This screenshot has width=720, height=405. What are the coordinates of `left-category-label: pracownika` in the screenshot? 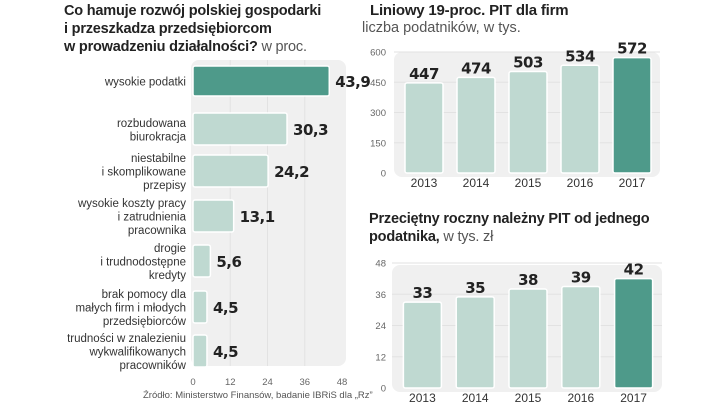 It's located at (157, 231).